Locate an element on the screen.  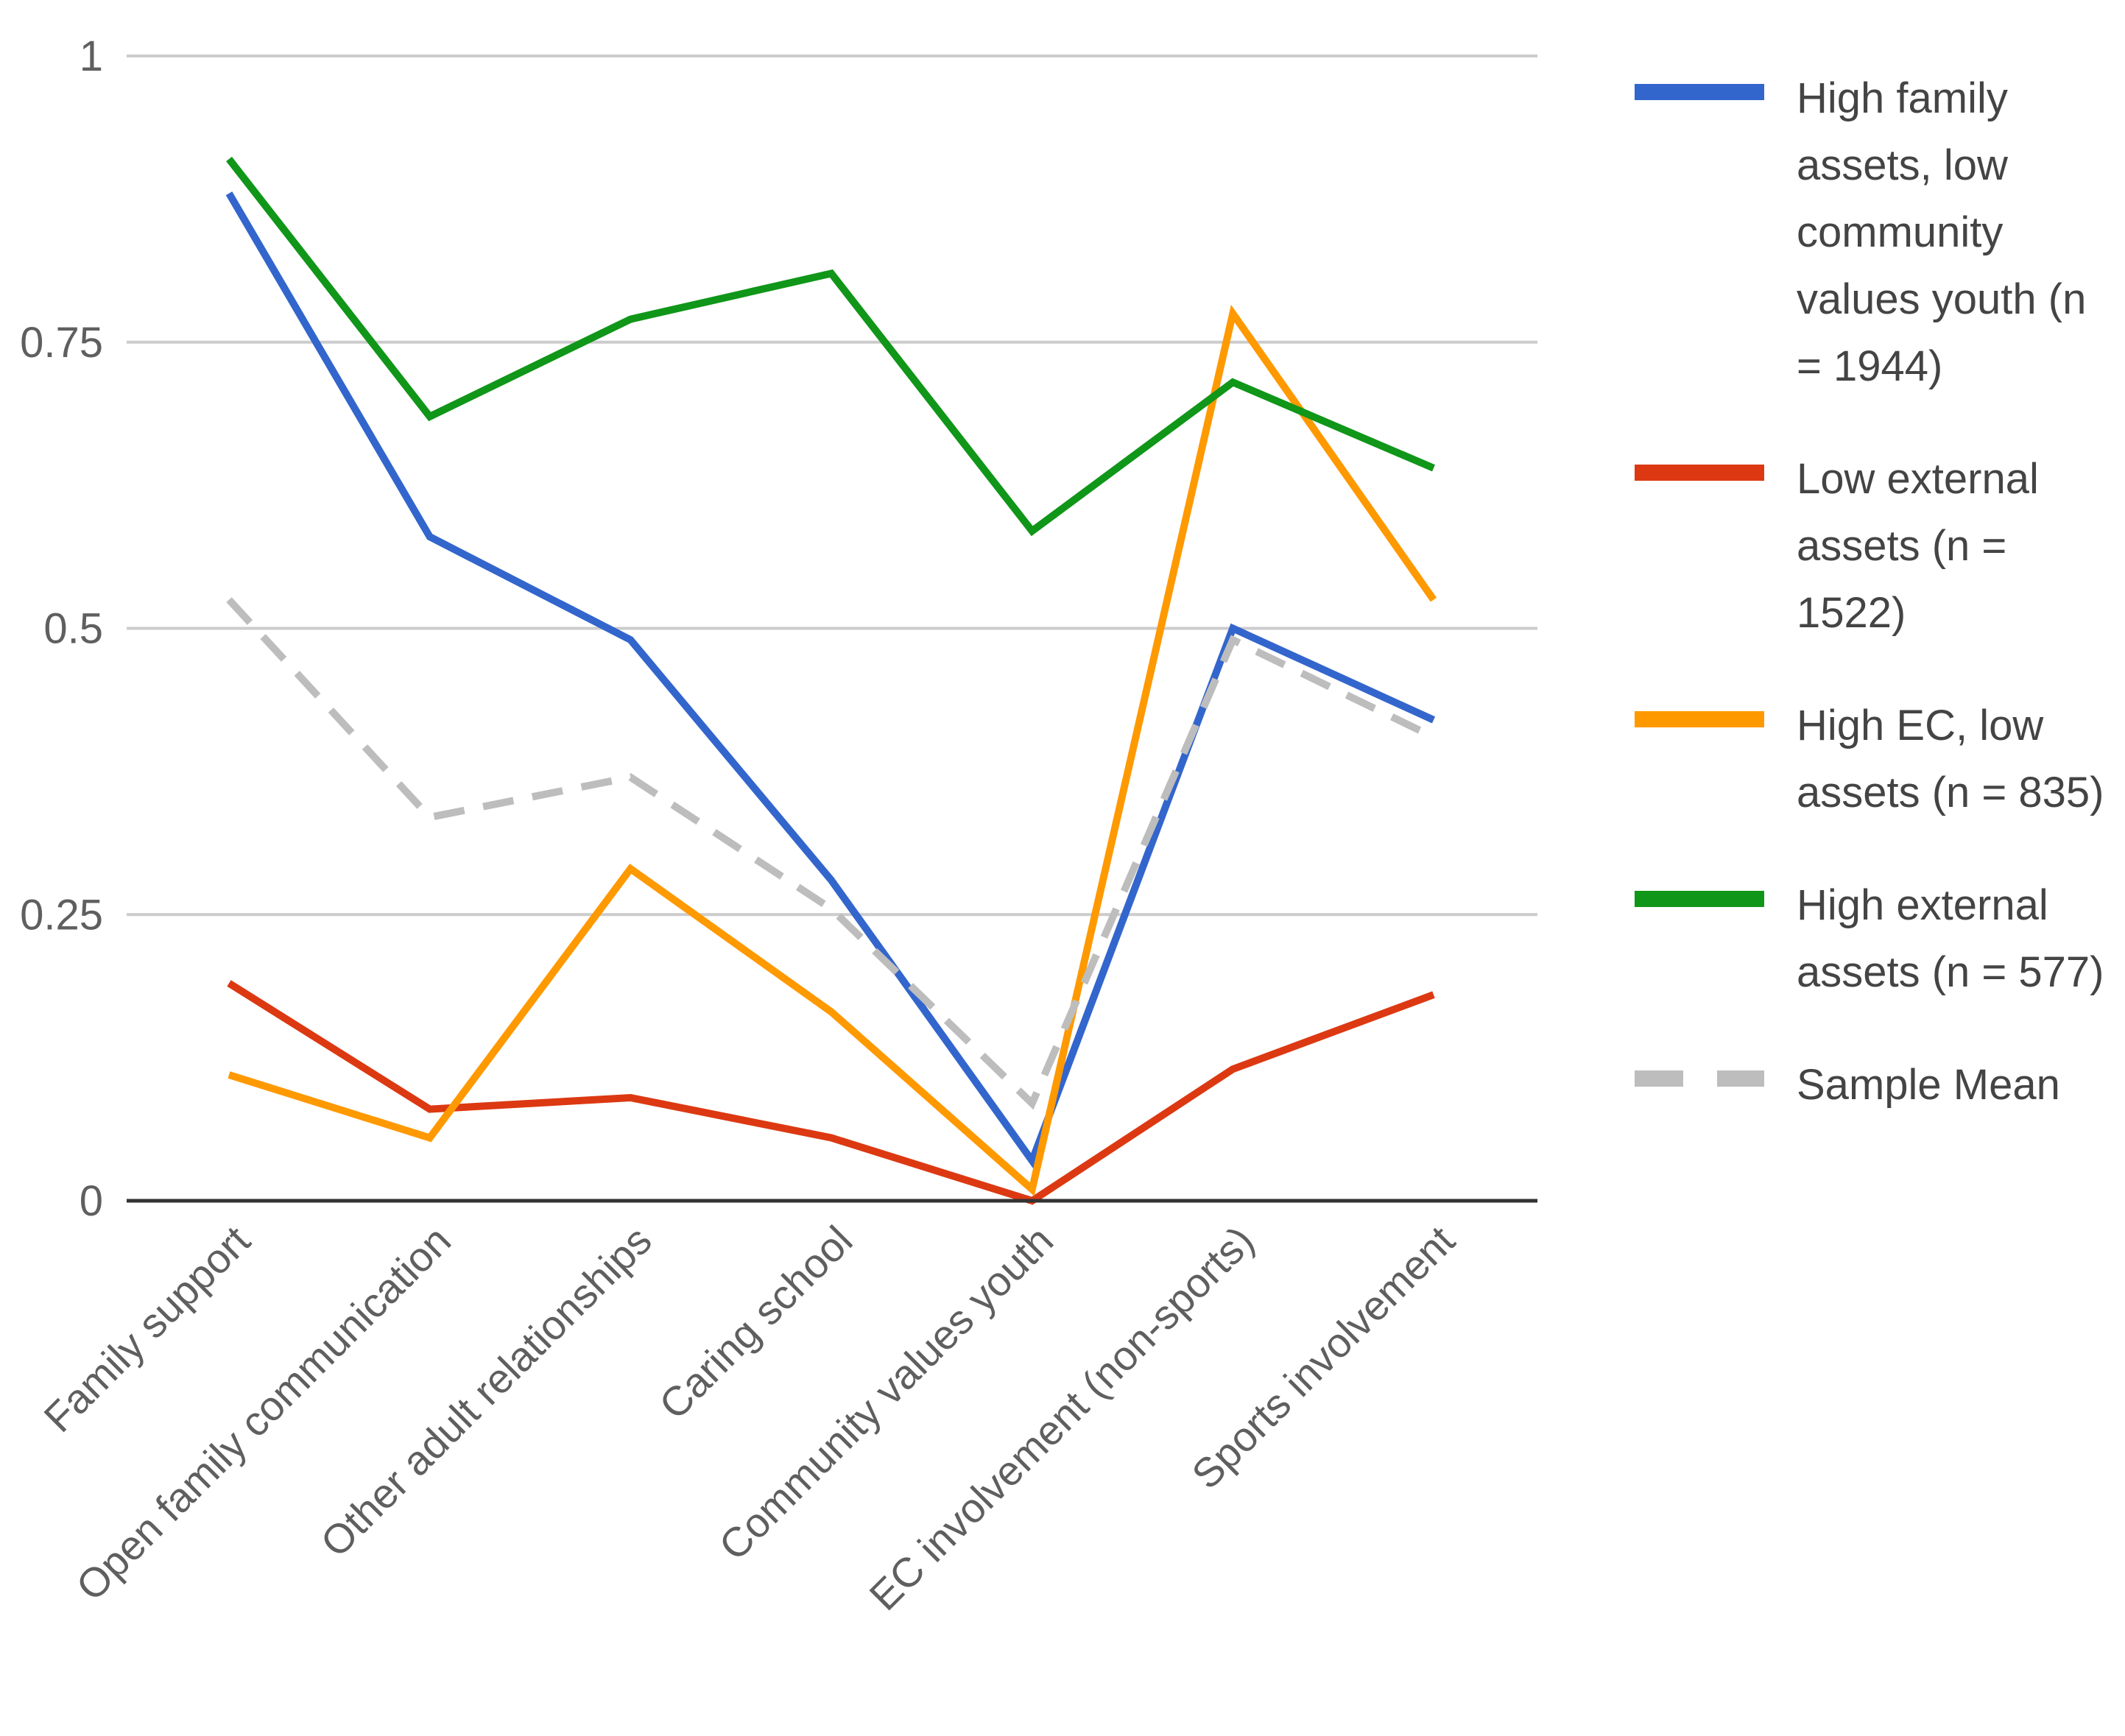
y-tick-label: 0 is located at coordinates (91, 1201).